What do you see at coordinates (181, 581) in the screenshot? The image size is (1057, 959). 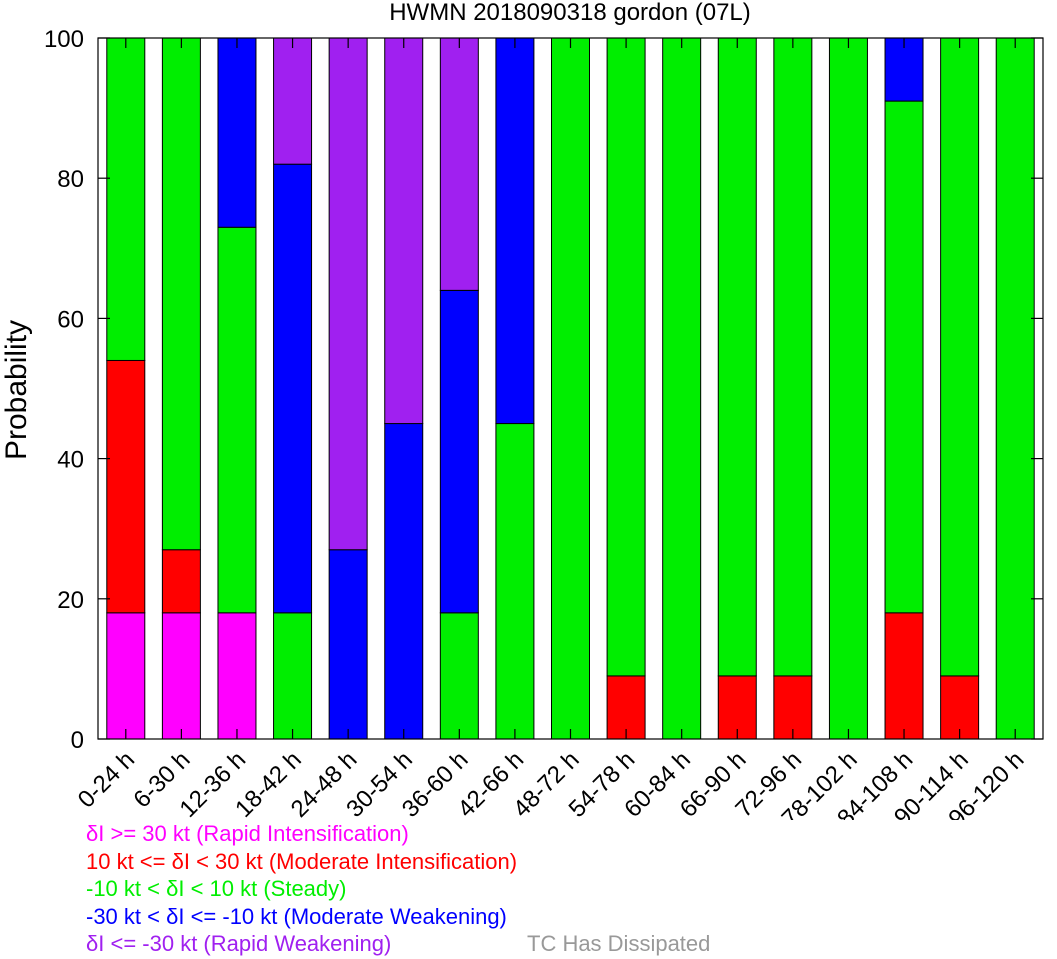 I see `bar-segment-6-30h-s1` at bounding box center [181, 581].